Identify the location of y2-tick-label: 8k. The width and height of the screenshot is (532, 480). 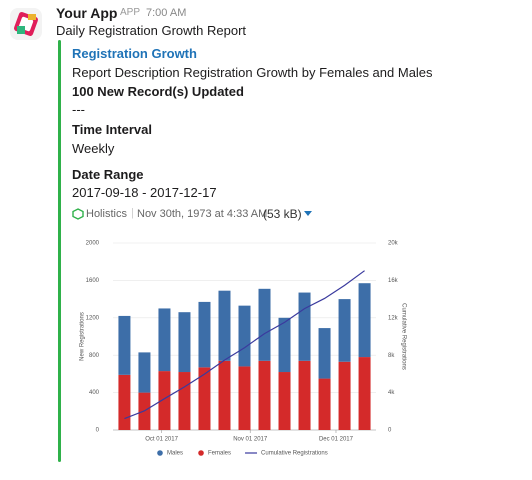
(391, 356).